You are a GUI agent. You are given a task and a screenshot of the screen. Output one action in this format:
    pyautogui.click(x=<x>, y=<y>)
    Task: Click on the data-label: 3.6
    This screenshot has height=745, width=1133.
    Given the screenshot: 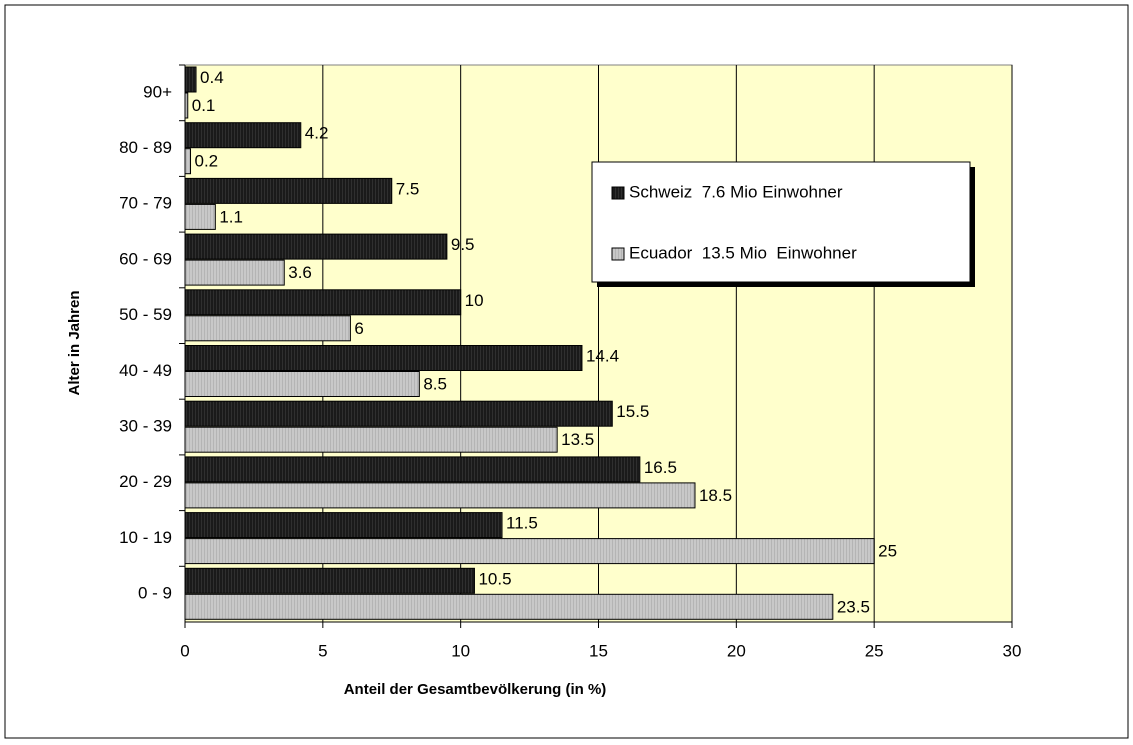 What is the action you would take?
    pyautogui.click(x=300, y=272)
    